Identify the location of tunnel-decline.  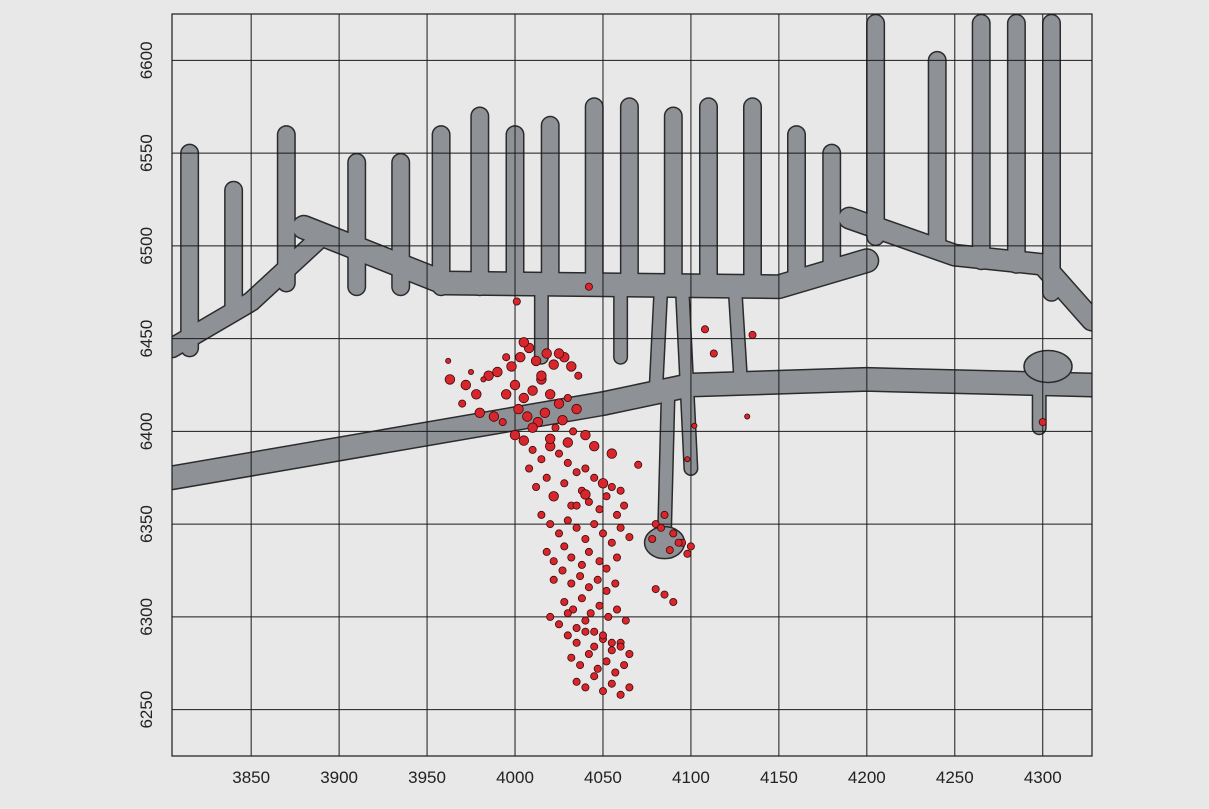
(658, 340).